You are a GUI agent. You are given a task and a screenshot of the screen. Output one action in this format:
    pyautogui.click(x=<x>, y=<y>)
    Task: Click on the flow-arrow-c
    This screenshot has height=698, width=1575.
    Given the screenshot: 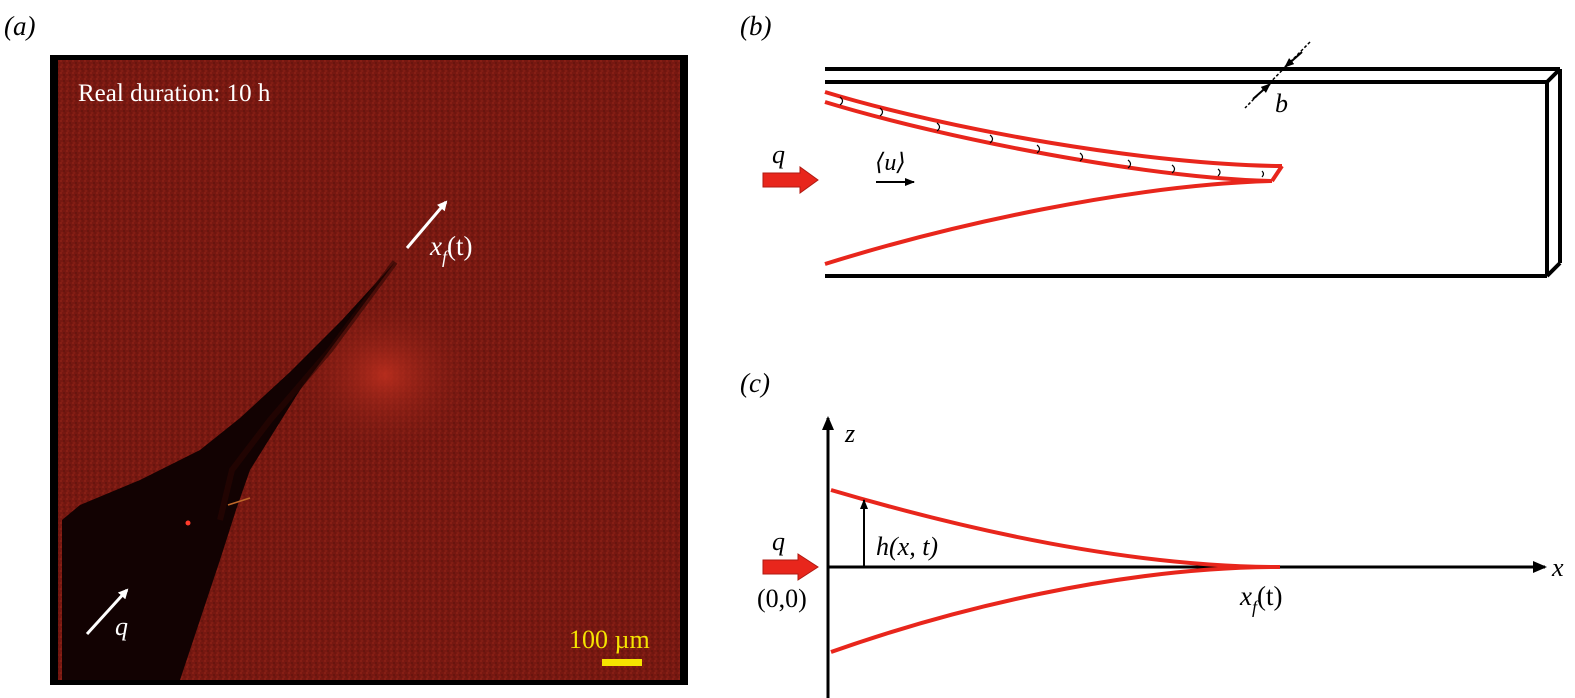 What is the action you would take?
    pyautogui.click(x=790, y=567)
    